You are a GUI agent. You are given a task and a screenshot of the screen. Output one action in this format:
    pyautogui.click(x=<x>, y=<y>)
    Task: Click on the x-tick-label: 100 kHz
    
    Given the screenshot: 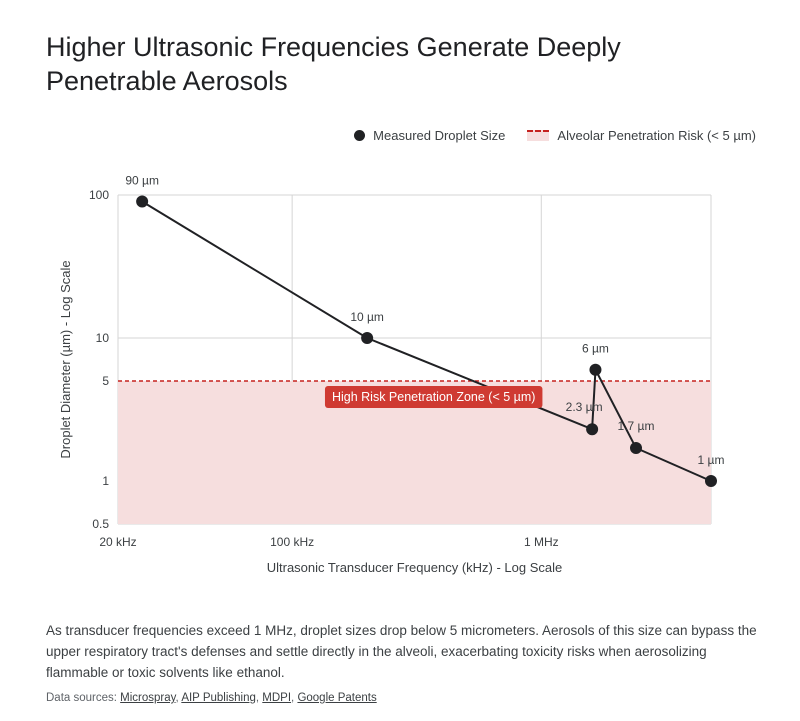 What is the action you would take?
    pyautogui.click(x=292, y=542)
    